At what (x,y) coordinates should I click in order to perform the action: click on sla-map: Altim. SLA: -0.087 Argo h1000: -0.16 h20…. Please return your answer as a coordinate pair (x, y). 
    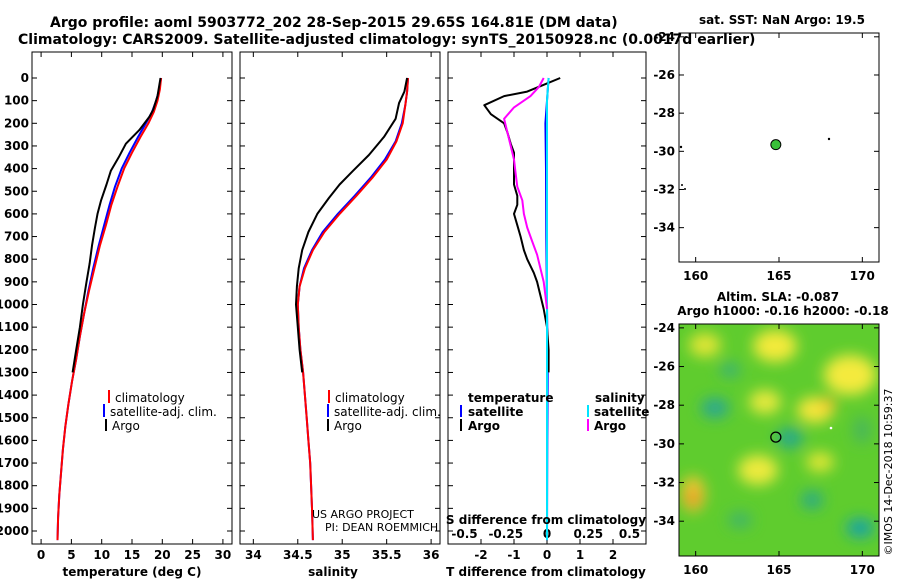
    Looking at the image, I should click on (770, 433).